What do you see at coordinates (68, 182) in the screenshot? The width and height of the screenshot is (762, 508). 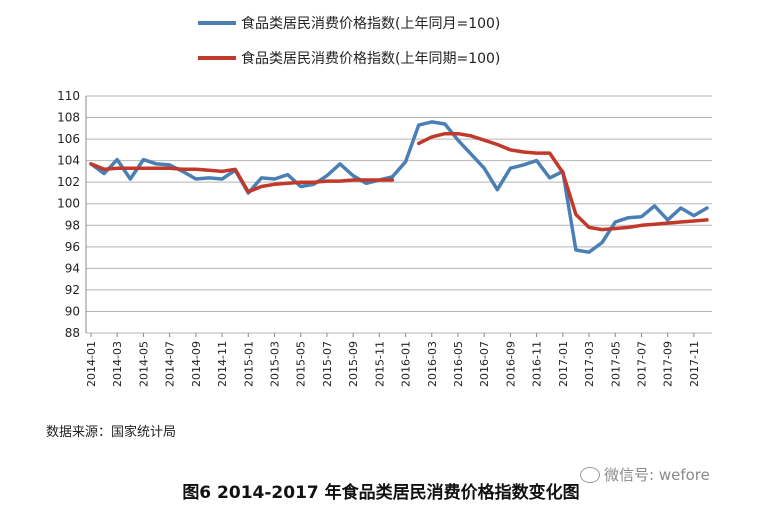 I see `y-tick-label: 102` at bounding box center [68, 182].